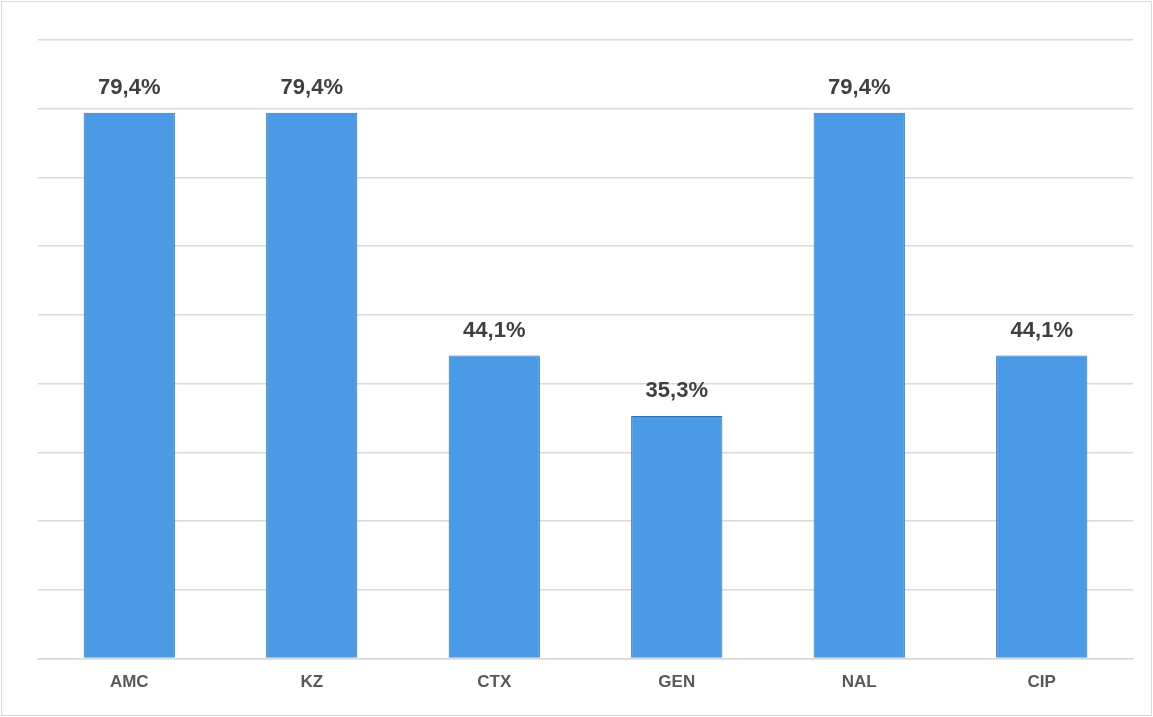  What do you see at coordinates (1041, 682) in the screenshot?
I see `x-tick-label: CIP` at bounding box center [1041, 682].